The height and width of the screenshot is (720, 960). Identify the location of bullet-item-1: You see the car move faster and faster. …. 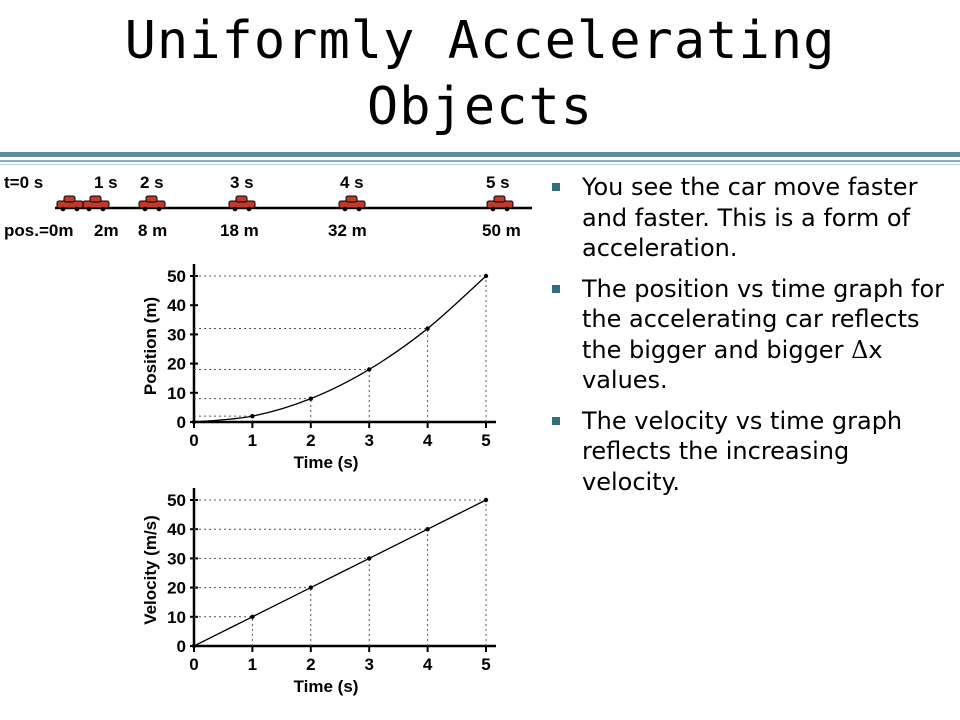
(748, 218).